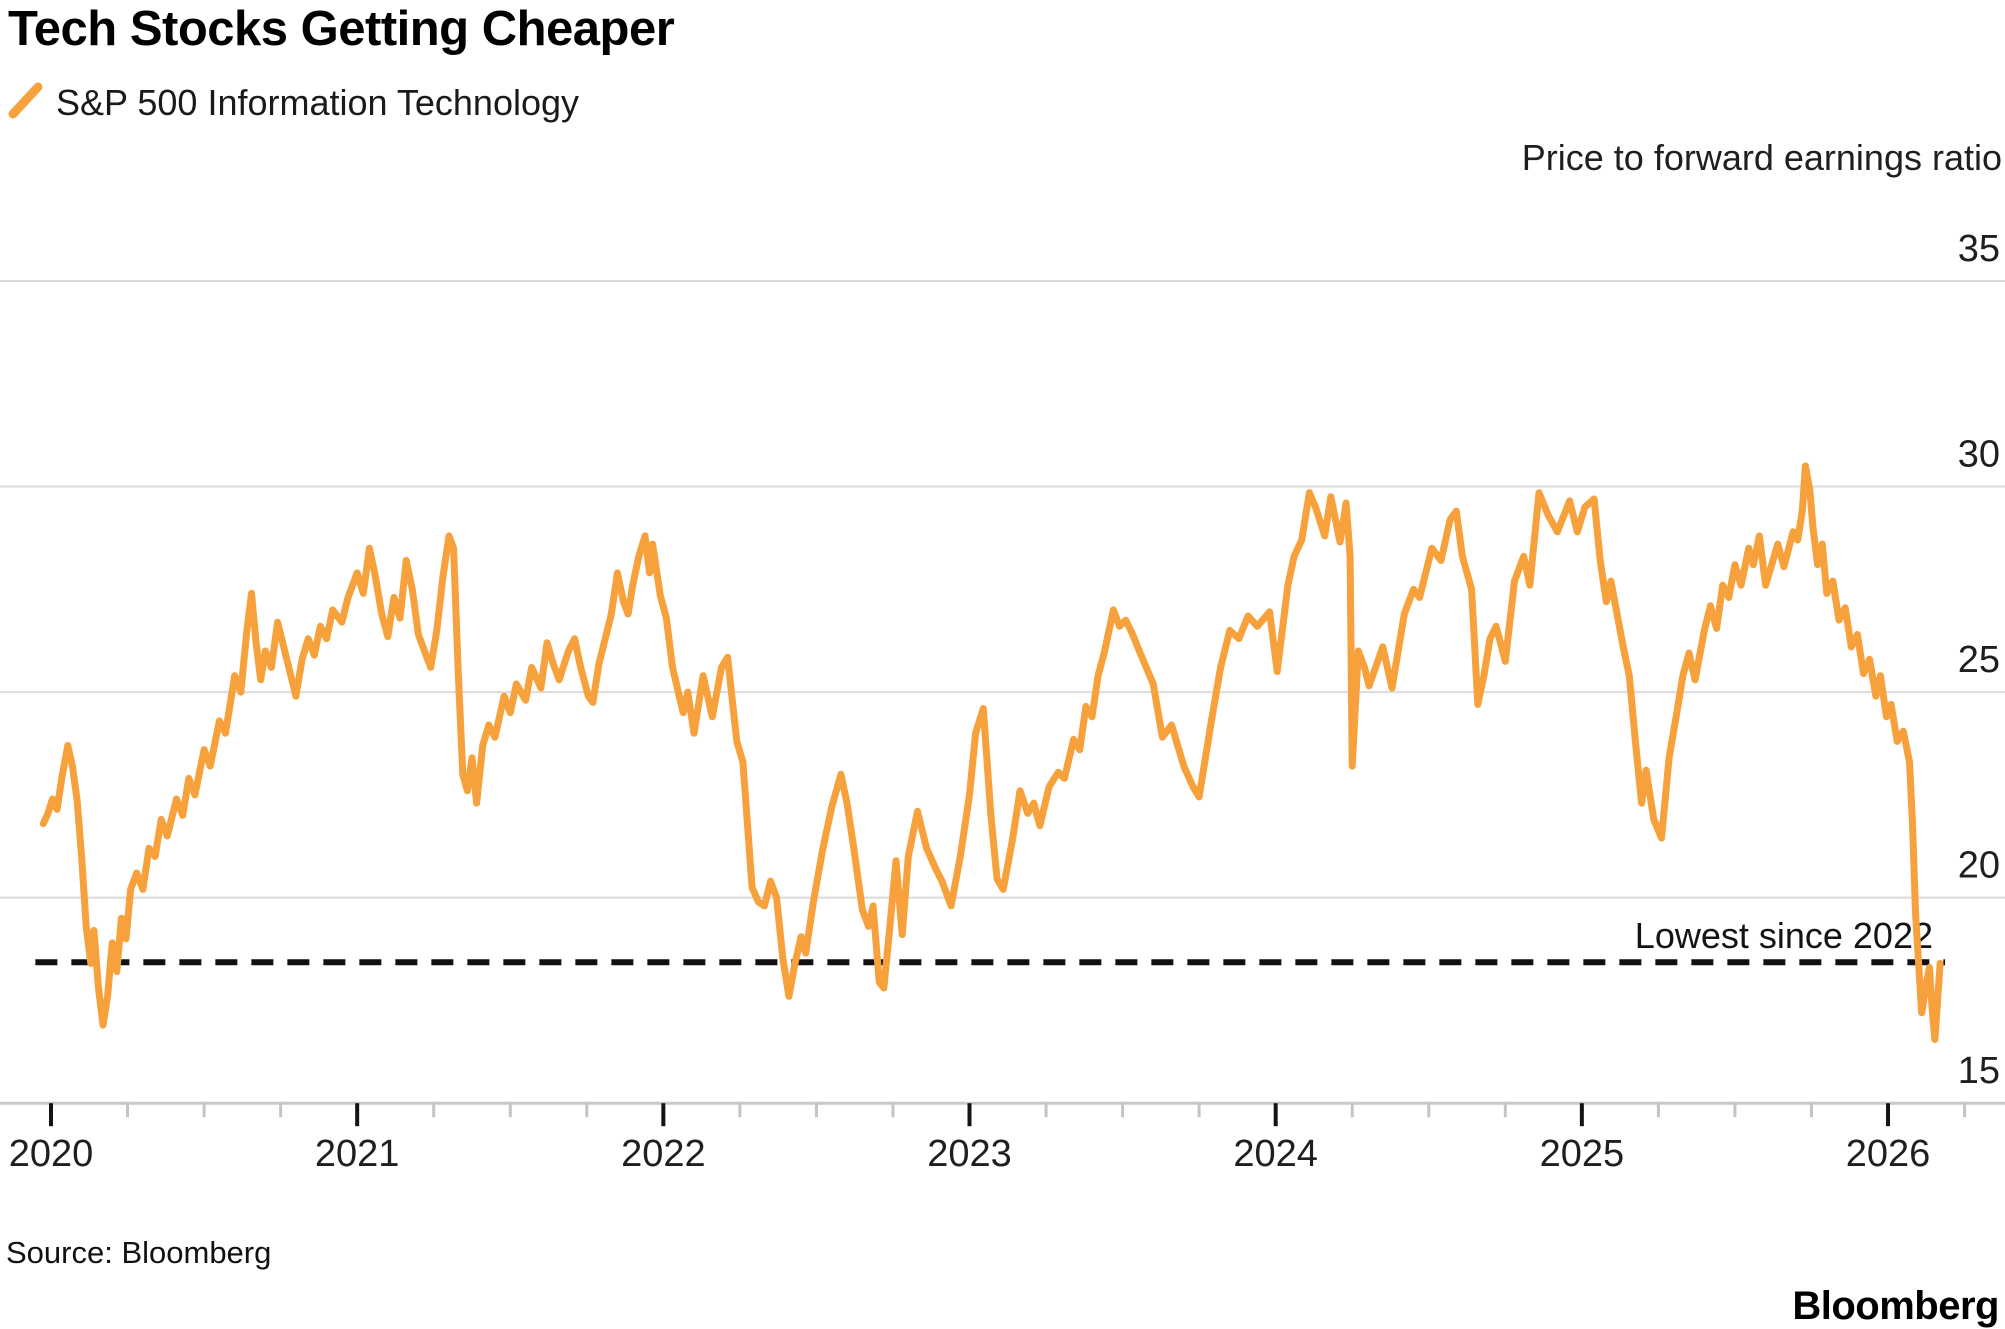  Describe the element at coordinates (1895, 1306) in the screenshot. I see `bloomberg-logo: Bloomberg` at that location.